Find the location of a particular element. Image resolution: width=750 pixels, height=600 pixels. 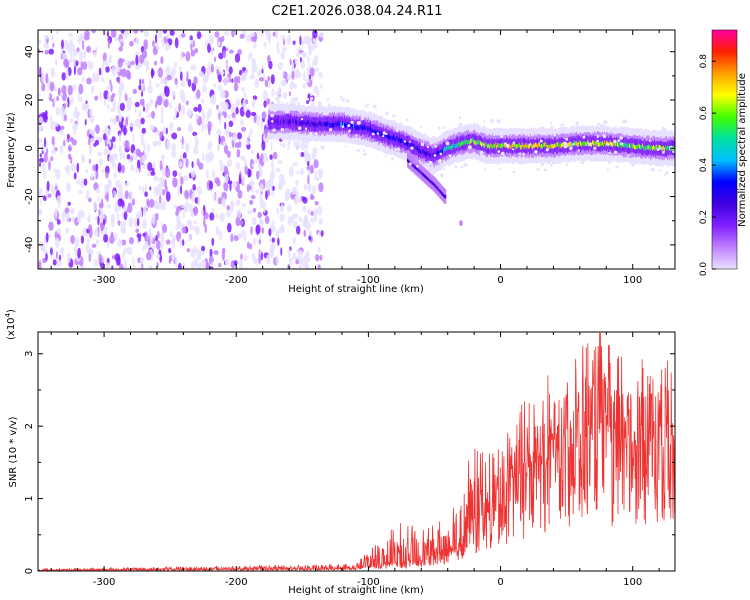

spectrogram-x-label: Height of straight line (km) is located at coordinates (356, 289).